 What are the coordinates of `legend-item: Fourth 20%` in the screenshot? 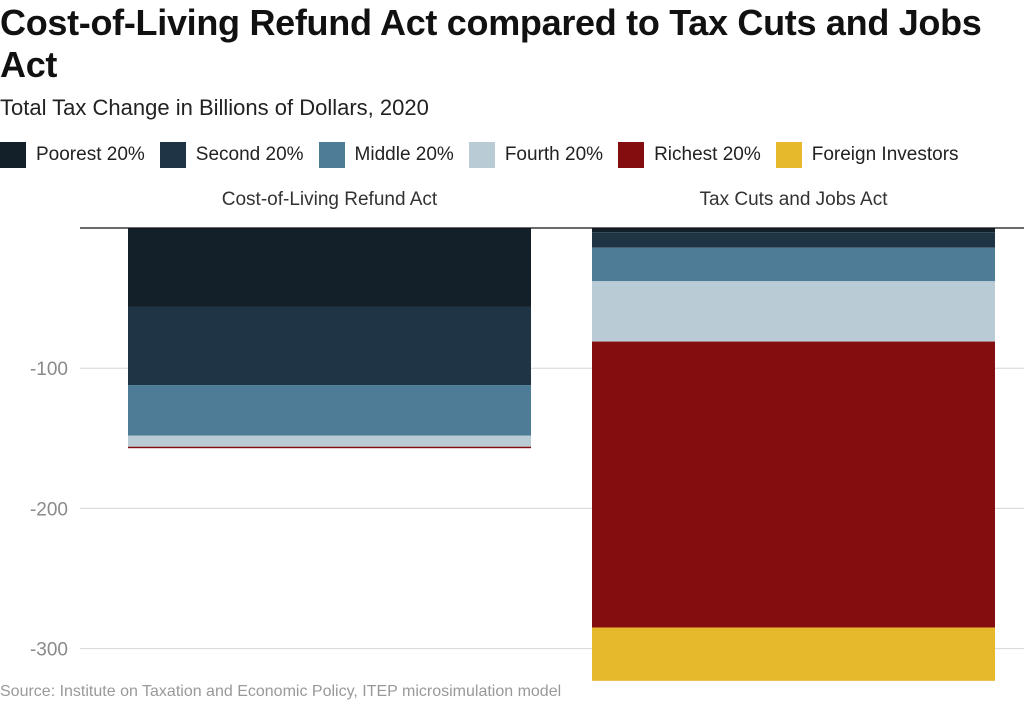 It's located at (536, 155).